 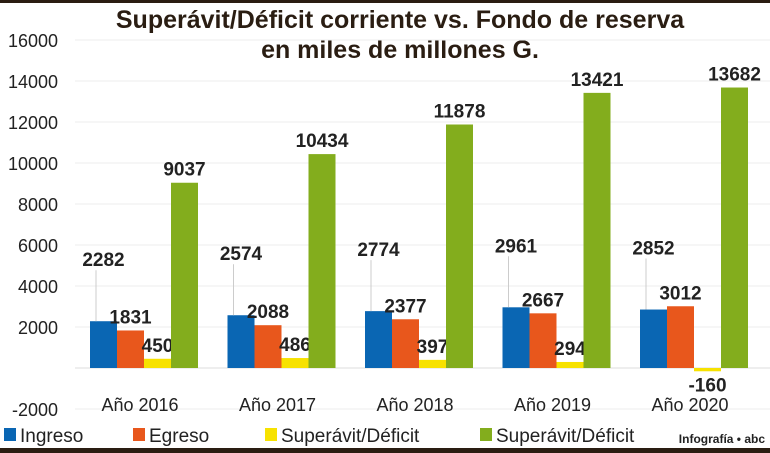 What do you see at coordinates (570, 349) in the screenshot?
I see `data-label: 294` at bounding box center [570, 349].